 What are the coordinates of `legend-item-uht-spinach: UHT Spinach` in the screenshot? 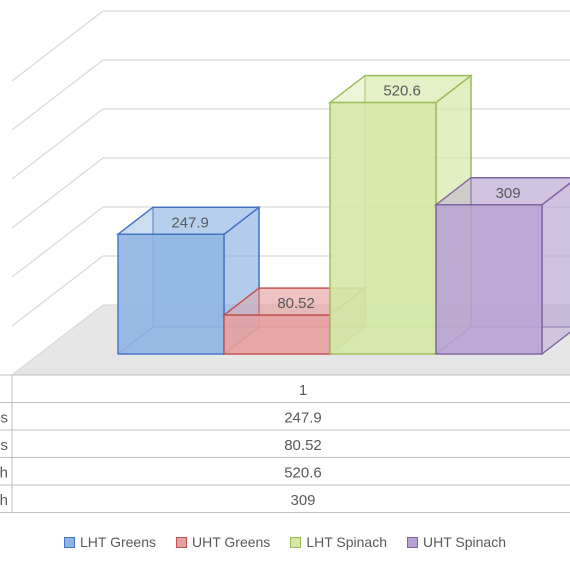 It's located at (456, 542).